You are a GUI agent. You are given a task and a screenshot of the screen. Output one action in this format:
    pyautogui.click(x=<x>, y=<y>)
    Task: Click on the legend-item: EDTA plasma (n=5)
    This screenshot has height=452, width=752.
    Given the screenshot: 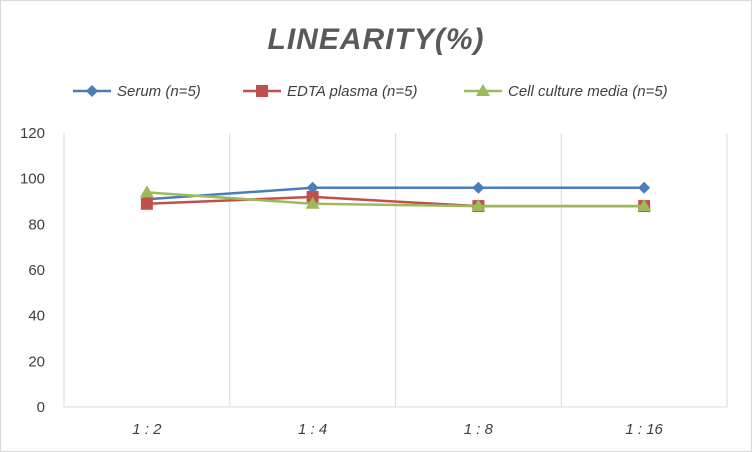 What is the action you would take?
    pyautogui.click(x=330, y=91)
    